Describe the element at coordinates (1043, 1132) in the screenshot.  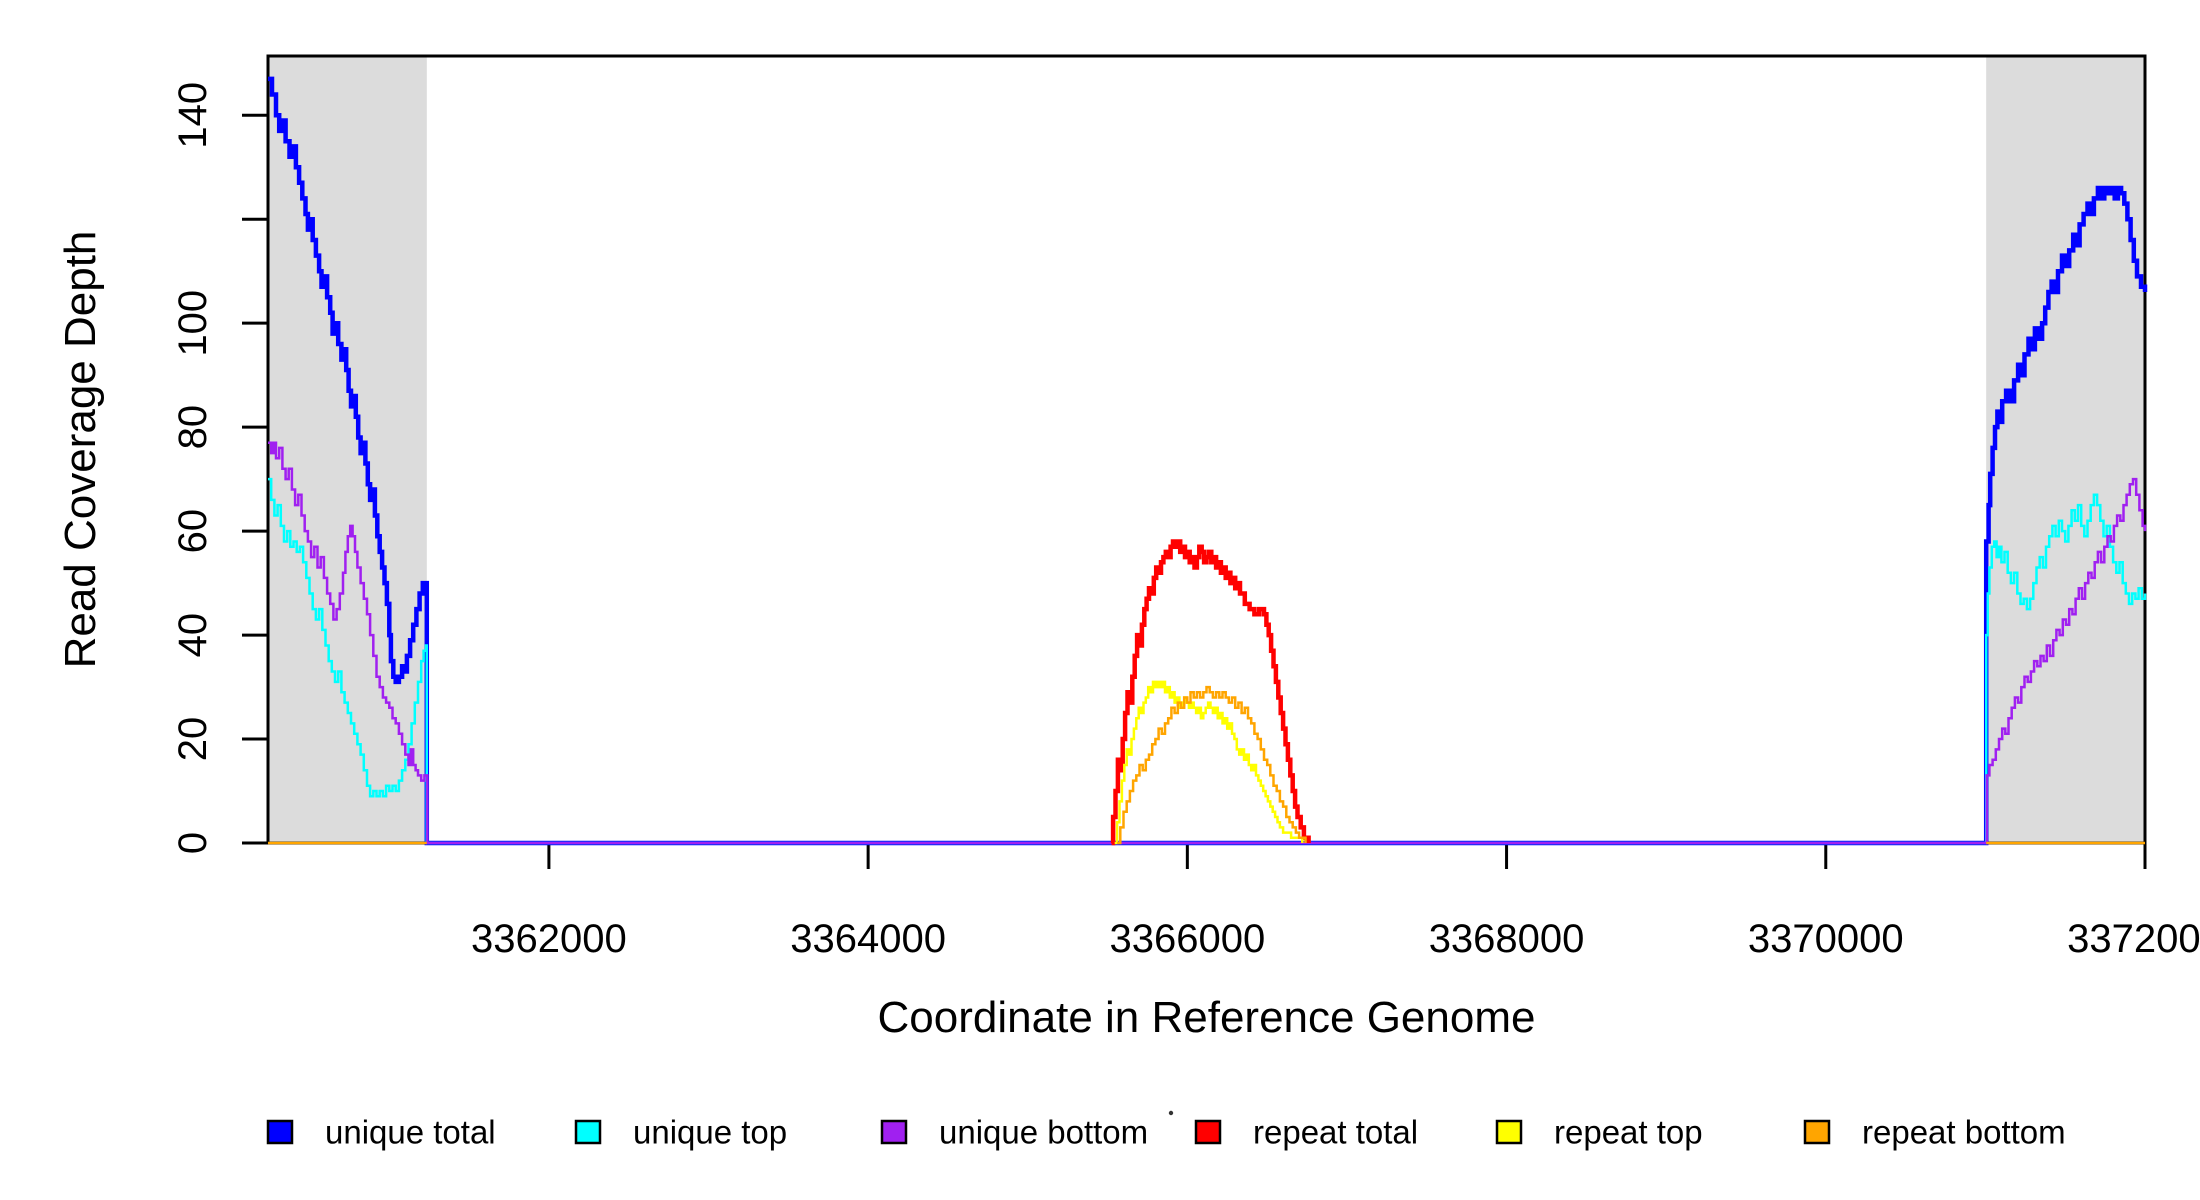
I see `legend-label: unique bottom` at that location.